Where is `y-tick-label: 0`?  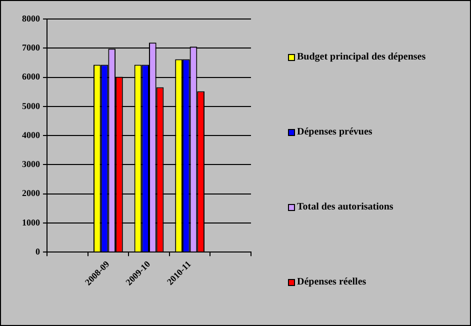
y-tick-label: 0 is located at coordinates (38, 251).